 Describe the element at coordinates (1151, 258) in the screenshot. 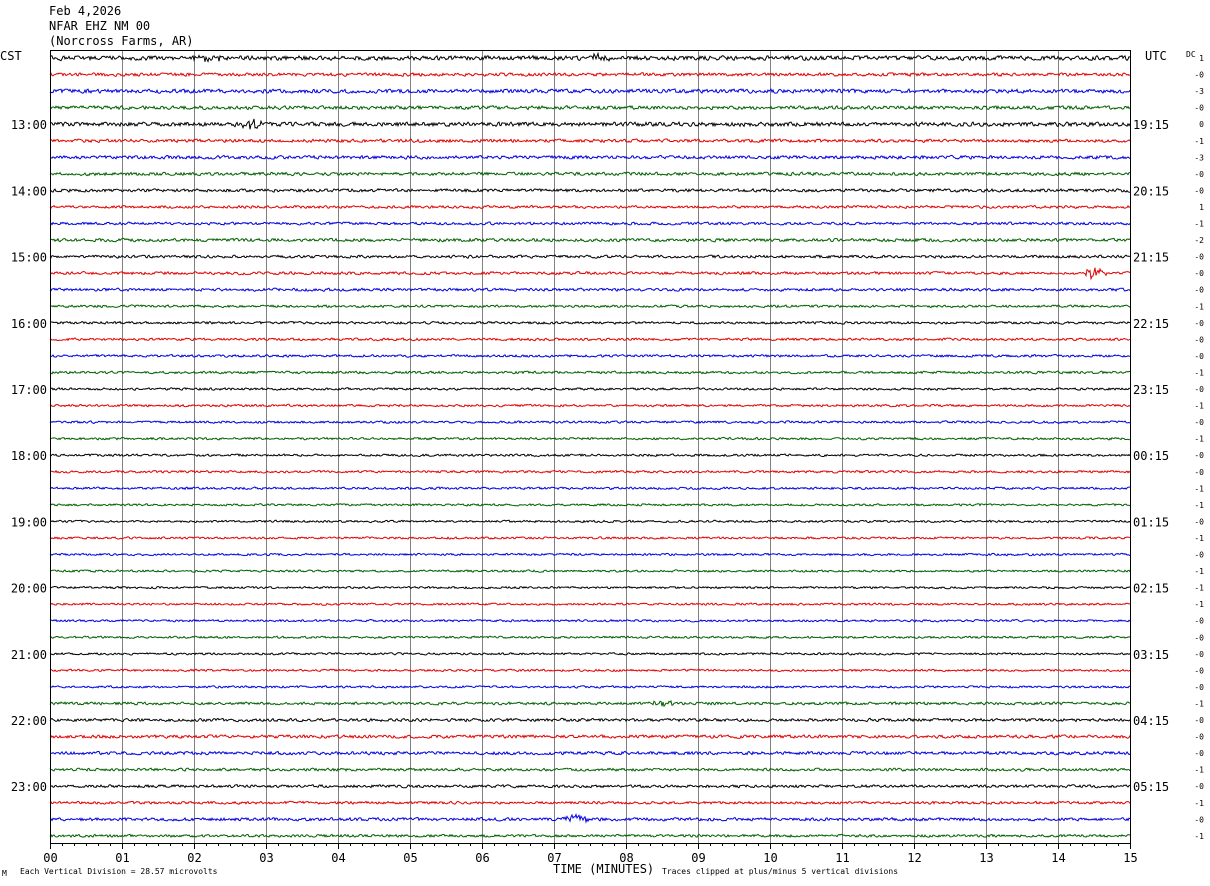

I see `utc-hour-label: 21:15` at that location.